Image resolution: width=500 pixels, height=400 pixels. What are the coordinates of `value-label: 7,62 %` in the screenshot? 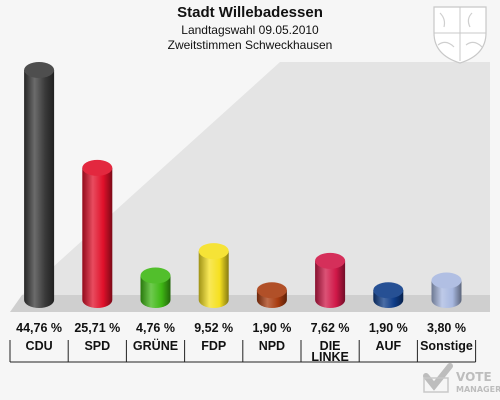 It's located at (330, 328).